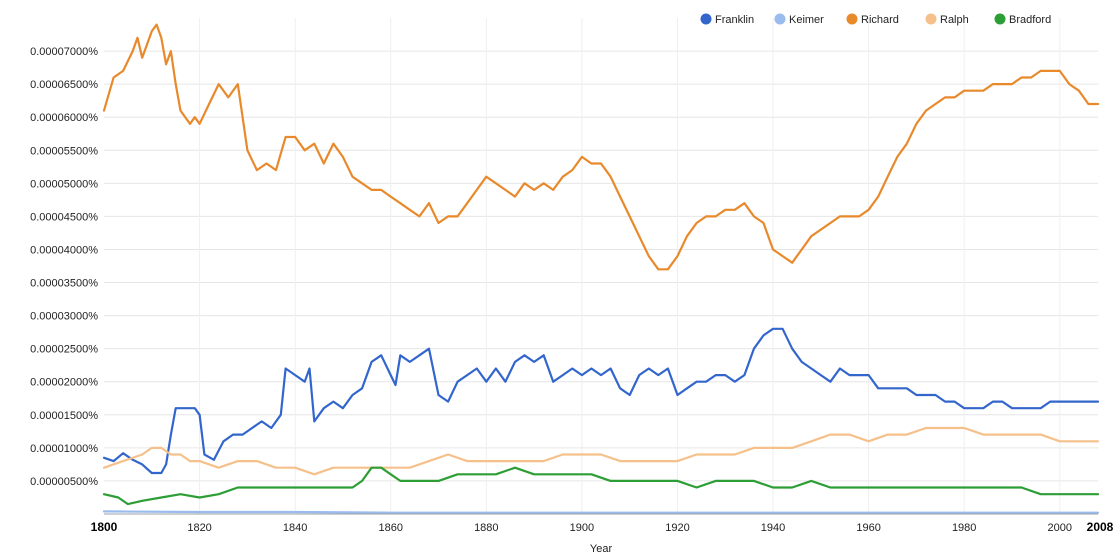  I want to click on x-axis-label: Year, so click(601, 549).